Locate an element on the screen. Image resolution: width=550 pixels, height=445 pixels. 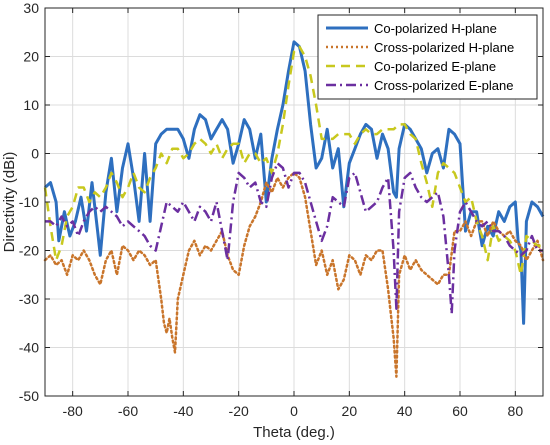
y-tick-label: 30 is located at coordinates (31, 8).